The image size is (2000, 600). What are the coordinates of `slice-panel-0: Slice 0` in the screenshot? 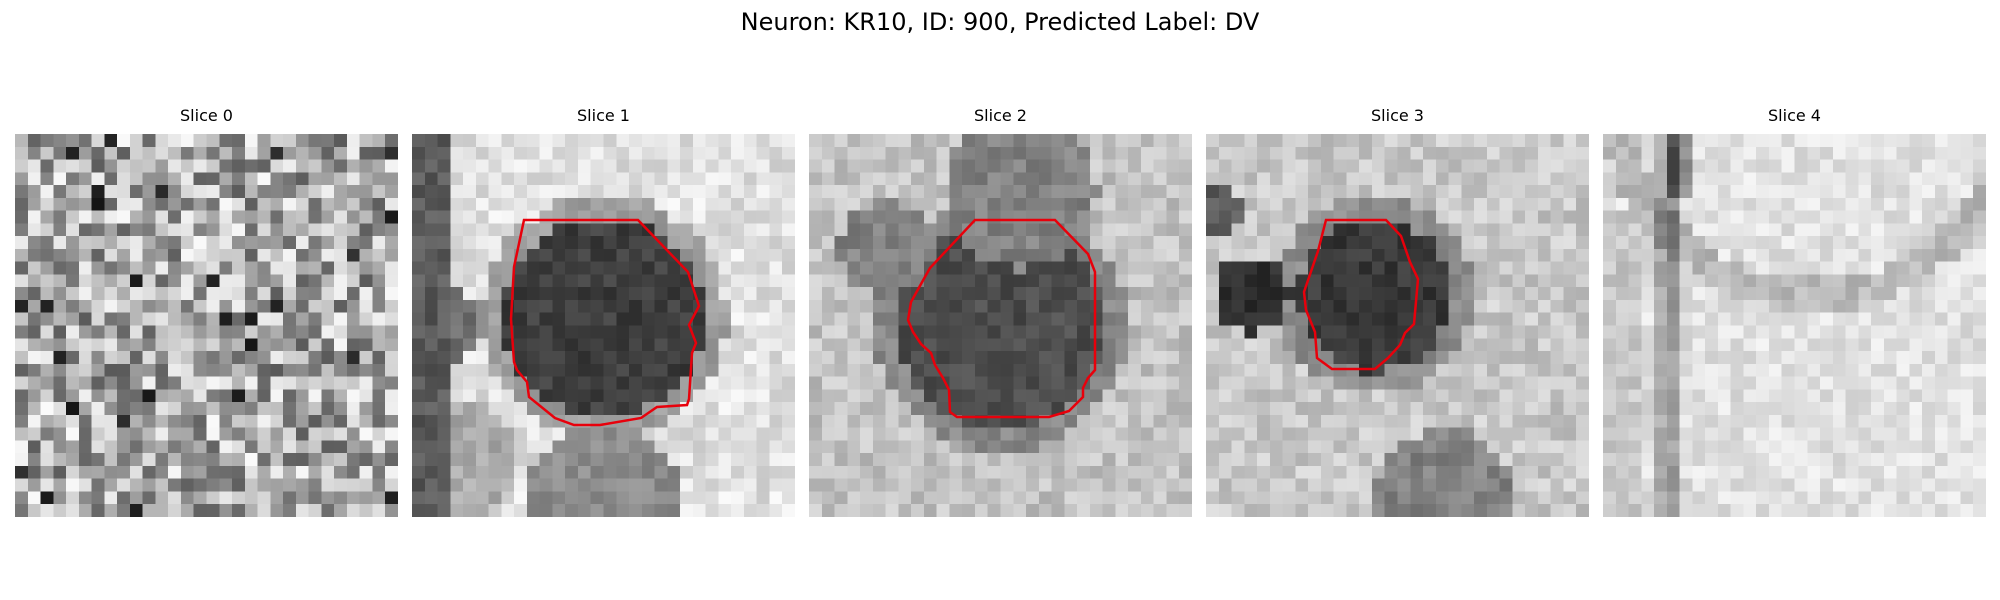 It's located at (206, 325).